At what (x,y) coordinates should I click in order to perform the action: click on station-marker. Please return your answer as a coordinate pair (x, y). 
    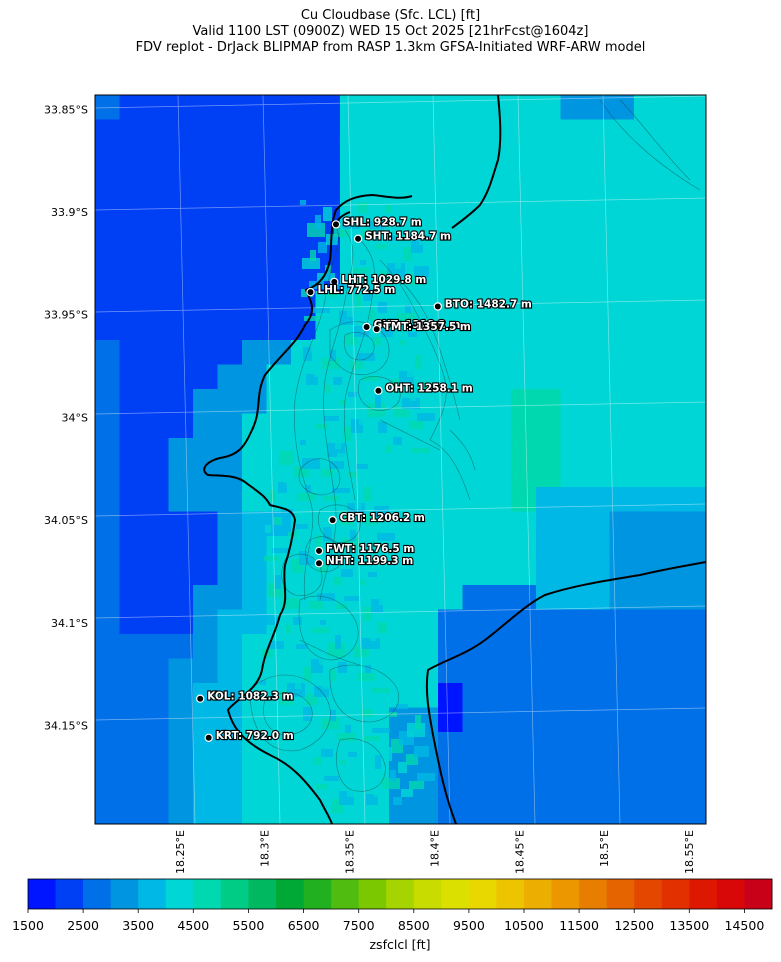
    Looking at the image, I should click on (336, 224).